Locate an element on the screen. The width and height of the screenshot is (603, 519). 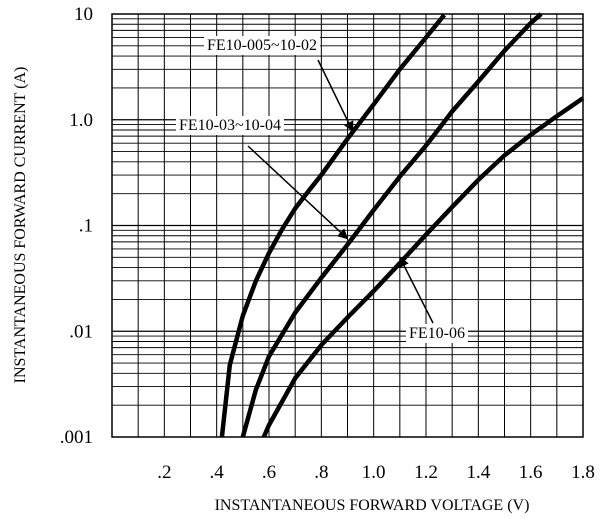
x-tick-label: 1.8 is located at coordinates (583, 472).